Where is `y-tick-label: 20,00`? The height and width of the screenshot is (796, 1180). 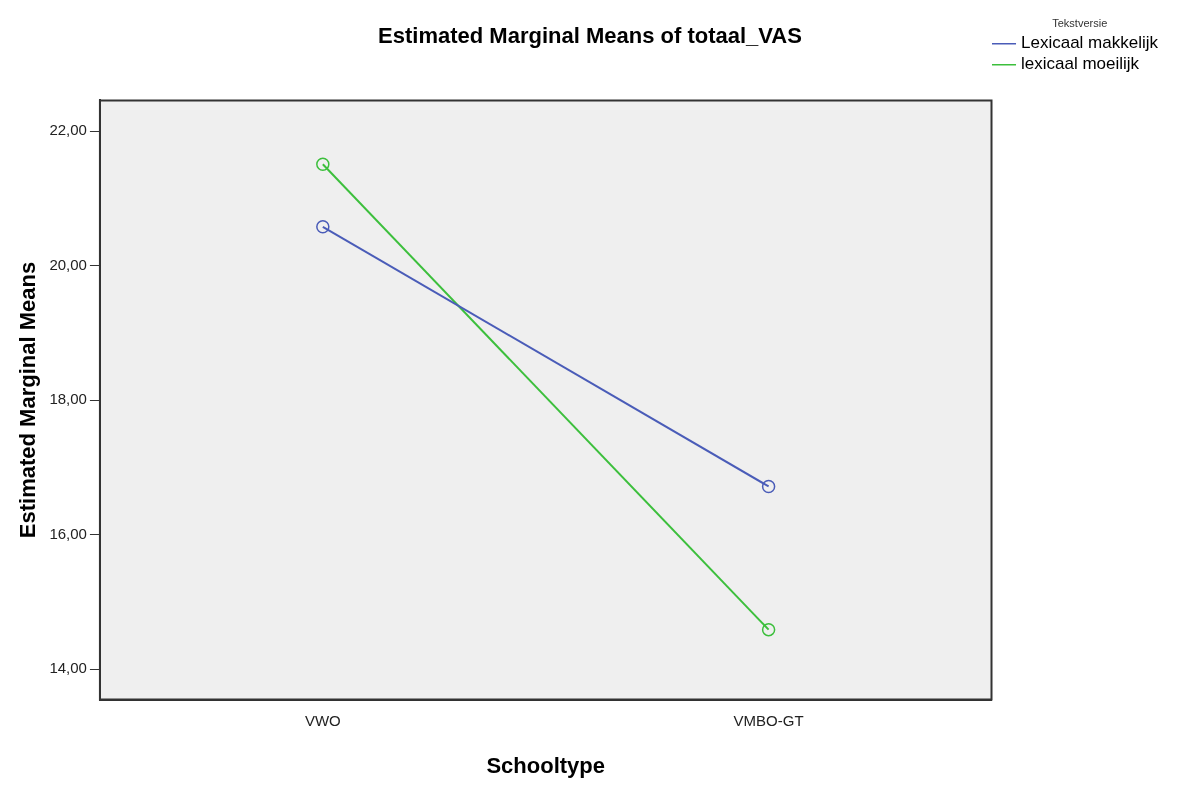
y-tick-label: 20,00 is located at coordinates (68, 264).